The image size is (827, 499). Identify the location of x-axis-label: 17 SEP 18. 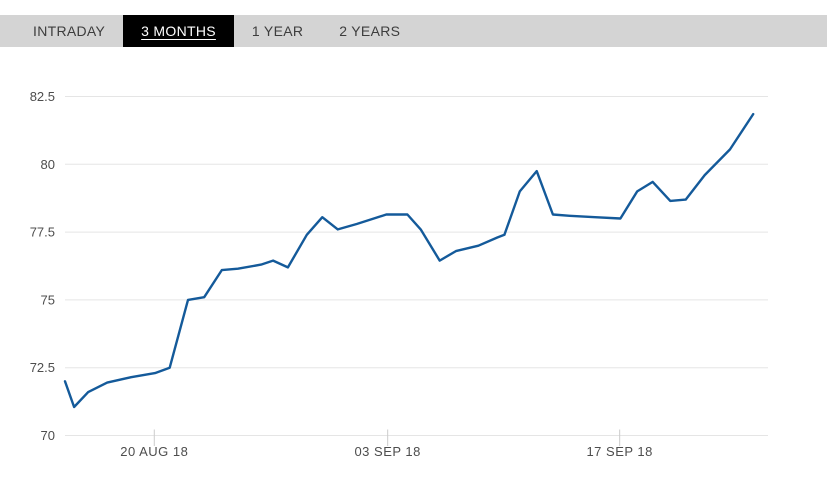
(619, 451).